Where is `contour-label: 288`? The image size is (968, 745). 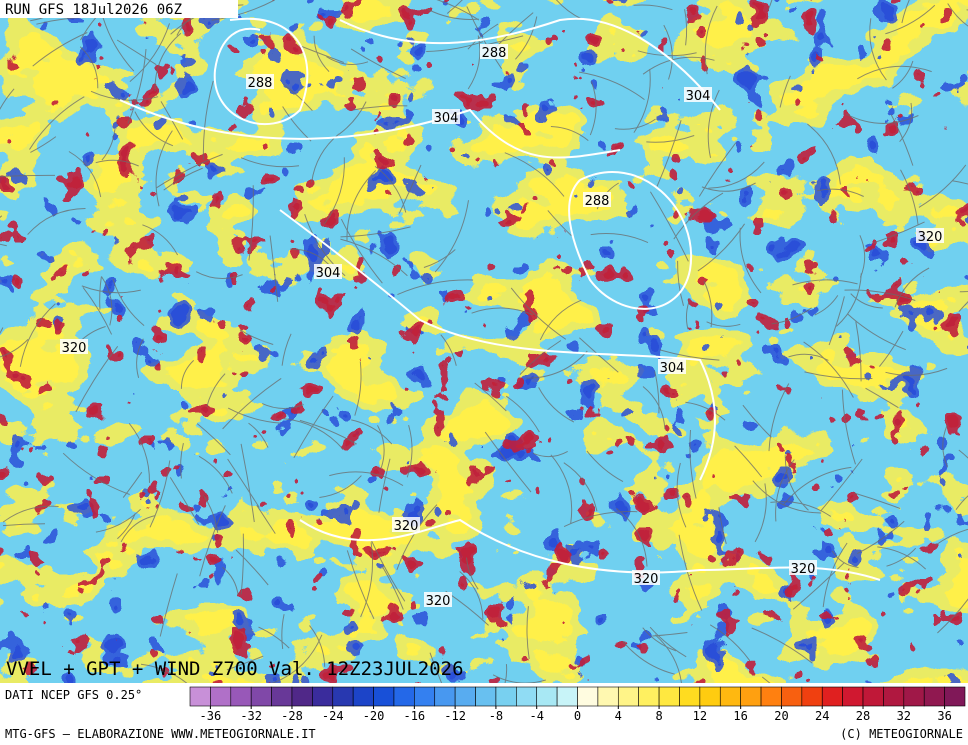 contour-label: 288 is located at coordinates (260, 83).